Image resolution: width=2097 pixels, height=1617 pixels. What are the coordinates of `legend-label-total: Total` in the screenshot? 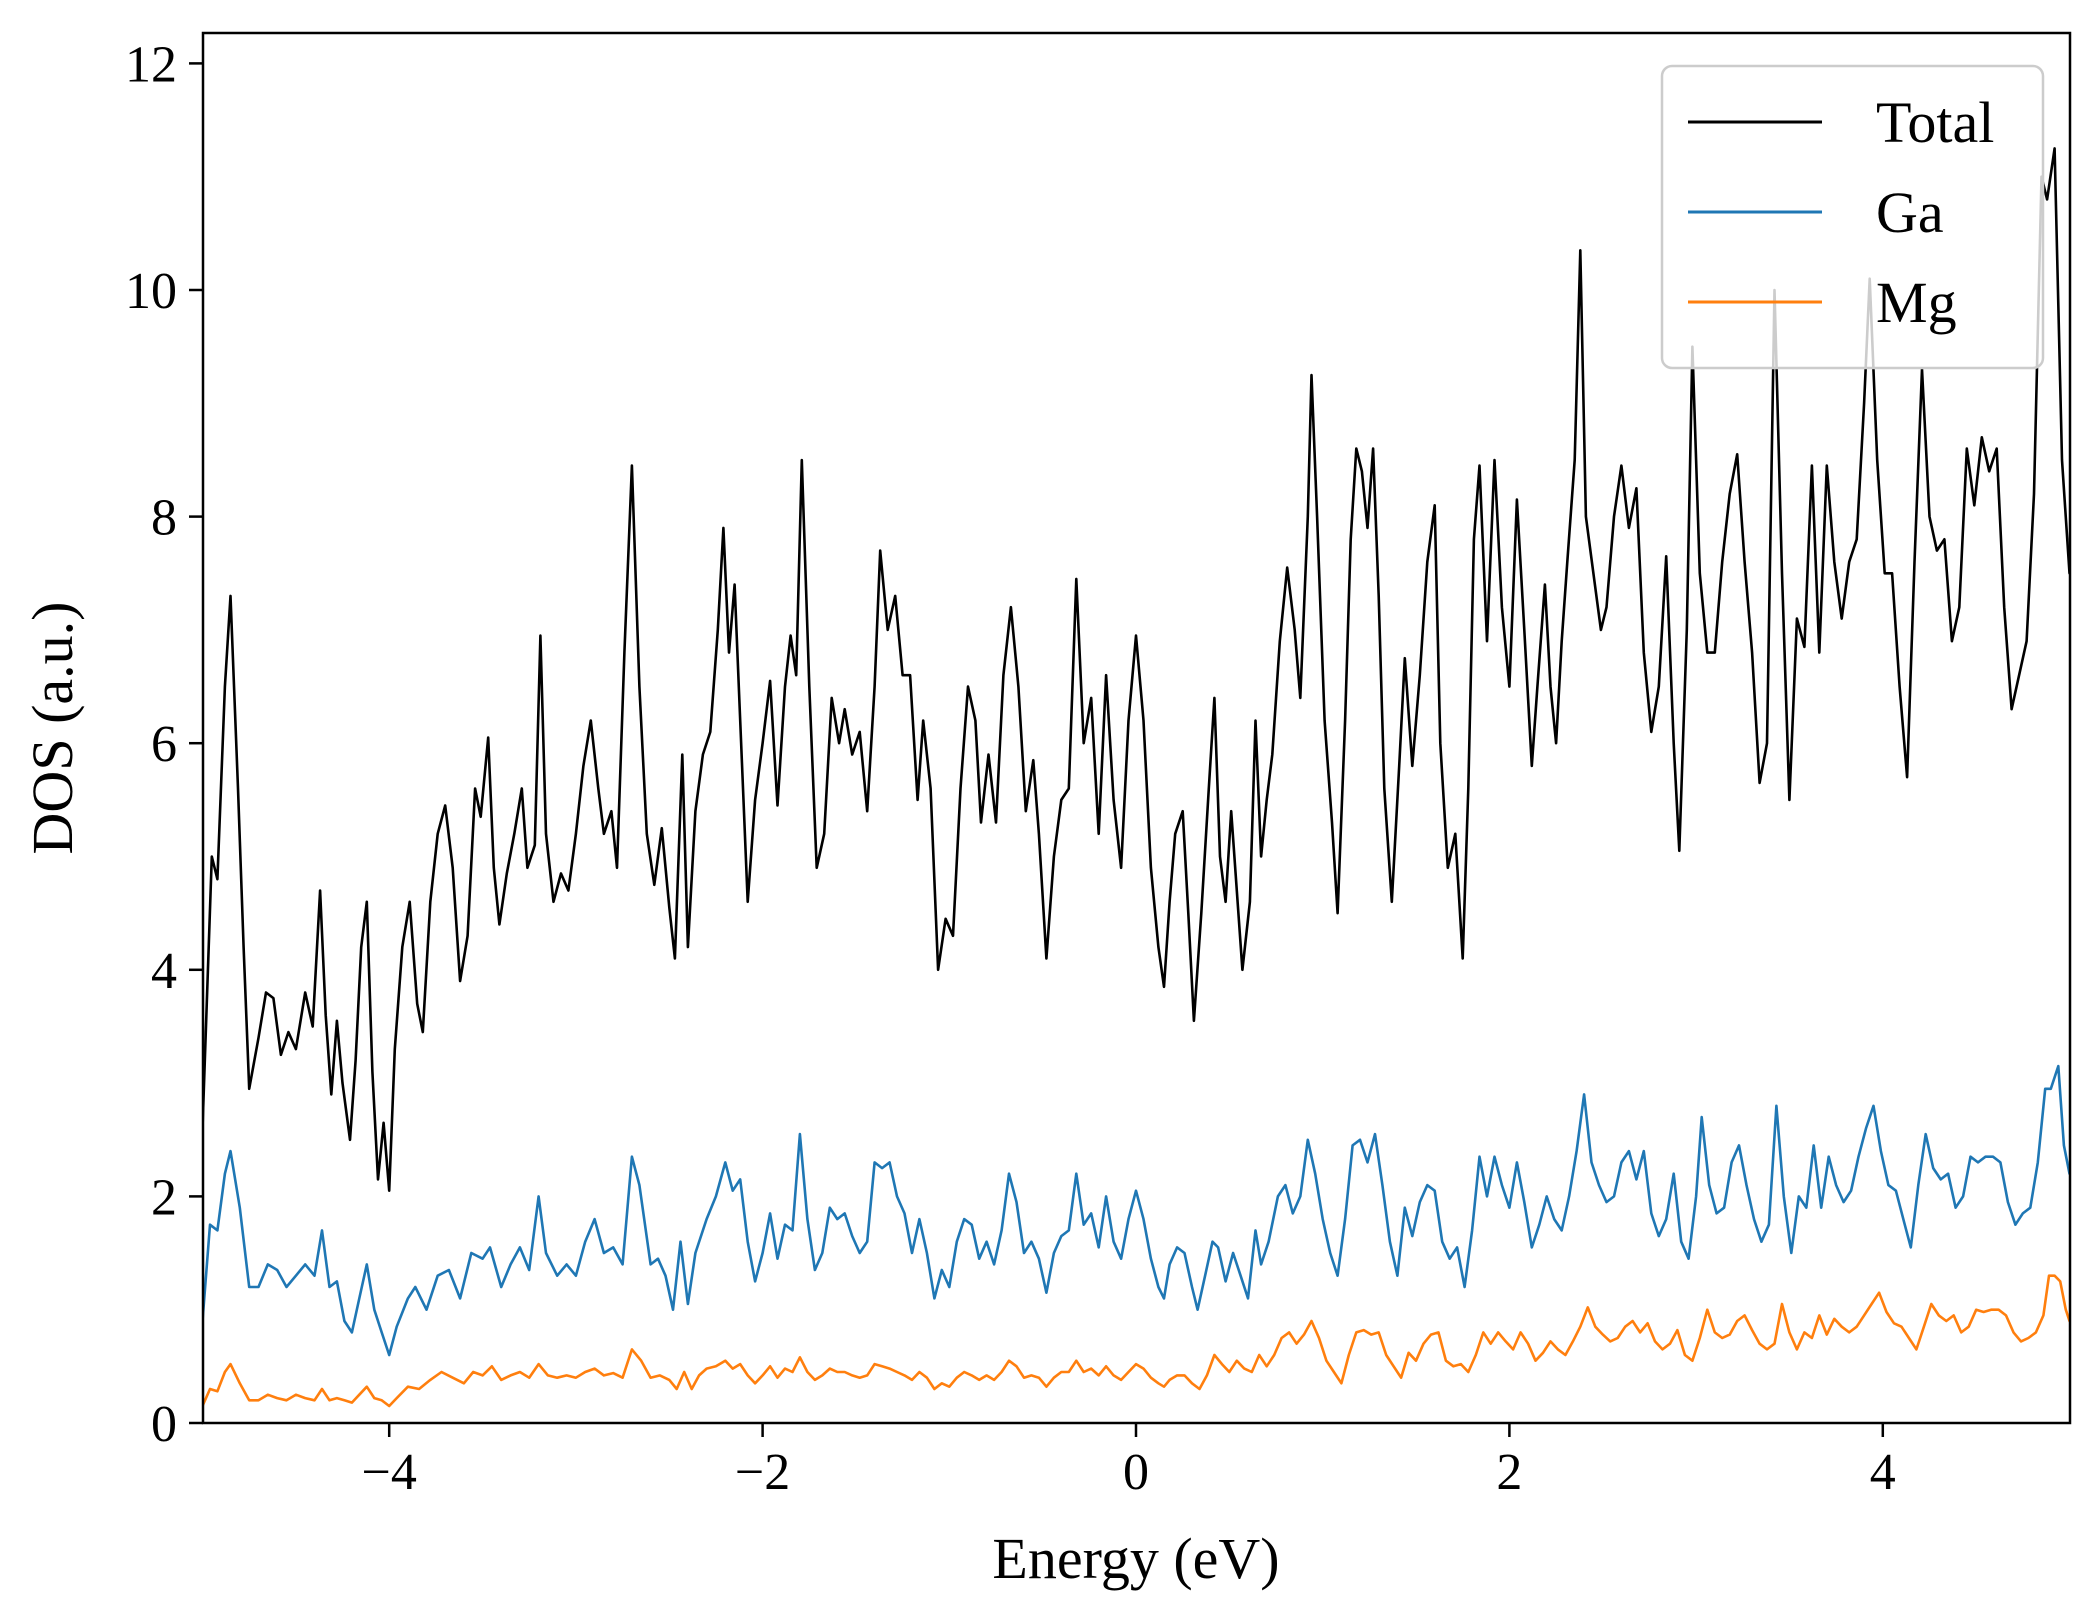 It's located at (1935, 122).